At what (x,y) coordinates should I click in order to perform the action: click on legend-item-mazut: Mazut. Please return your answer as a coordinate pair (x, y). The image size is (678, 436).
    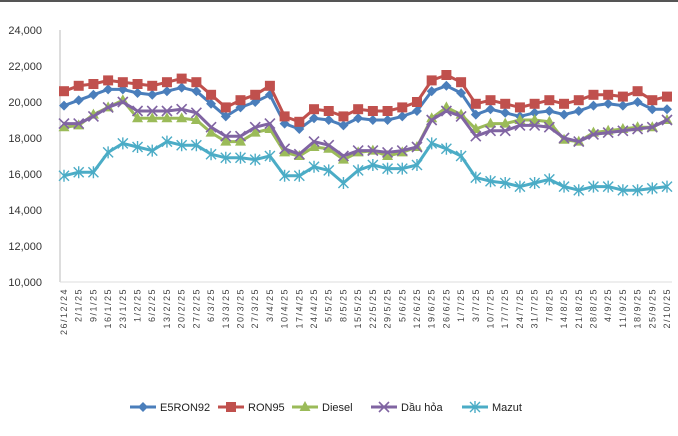
    Looking at the image, I should click on (492, 407).